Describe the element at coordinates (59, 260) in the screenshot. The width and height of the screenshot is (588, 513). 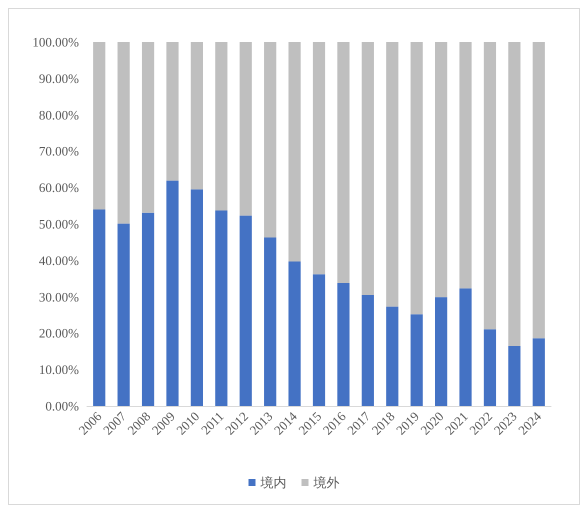
I see `y-tick-label: 40.00%` at that location.